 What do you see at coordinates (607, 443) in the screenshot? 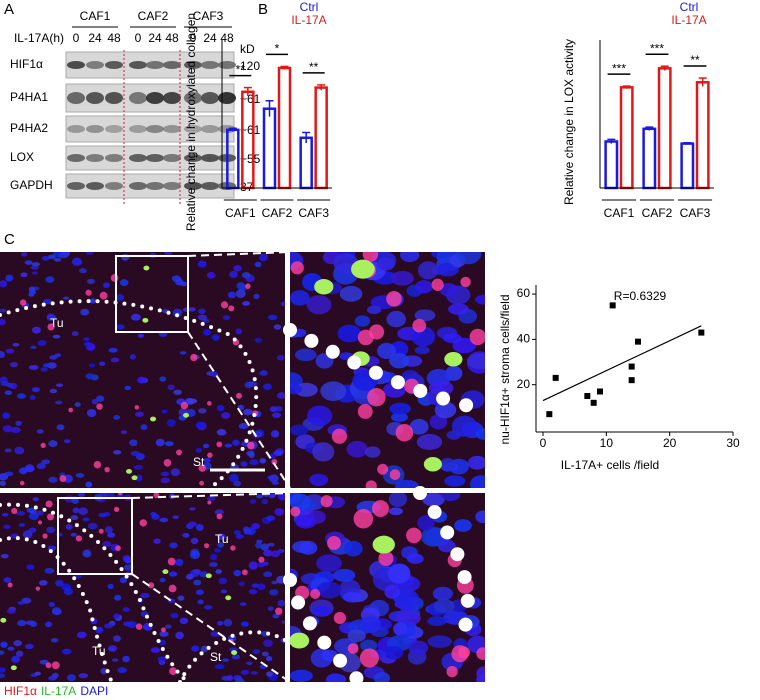
I see `x-tick-label: 10` at bounding box center [607, 443].